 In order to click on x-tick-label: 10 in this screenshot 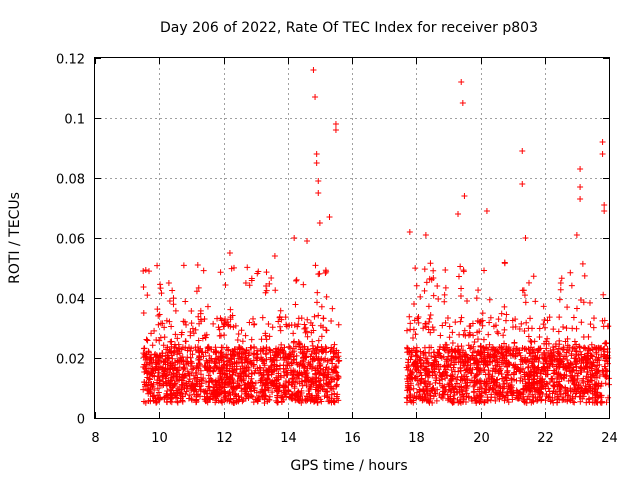, I will do `click(159, 438)`.